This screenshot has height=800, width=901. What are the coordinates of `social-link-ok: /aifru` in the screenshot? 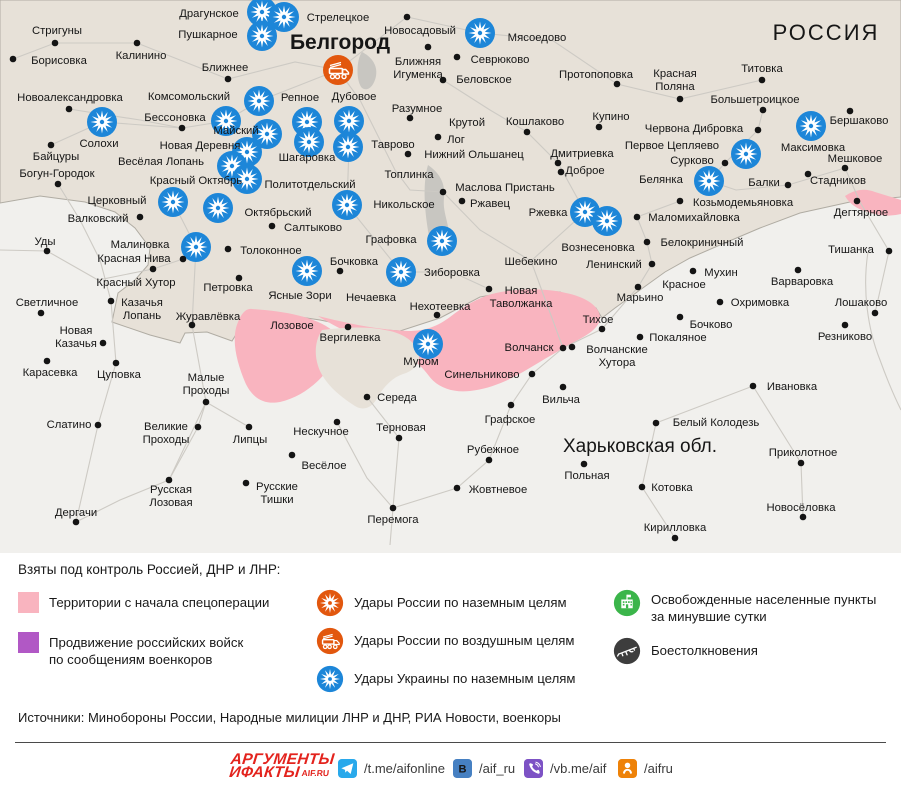 It's located at (645, 768).